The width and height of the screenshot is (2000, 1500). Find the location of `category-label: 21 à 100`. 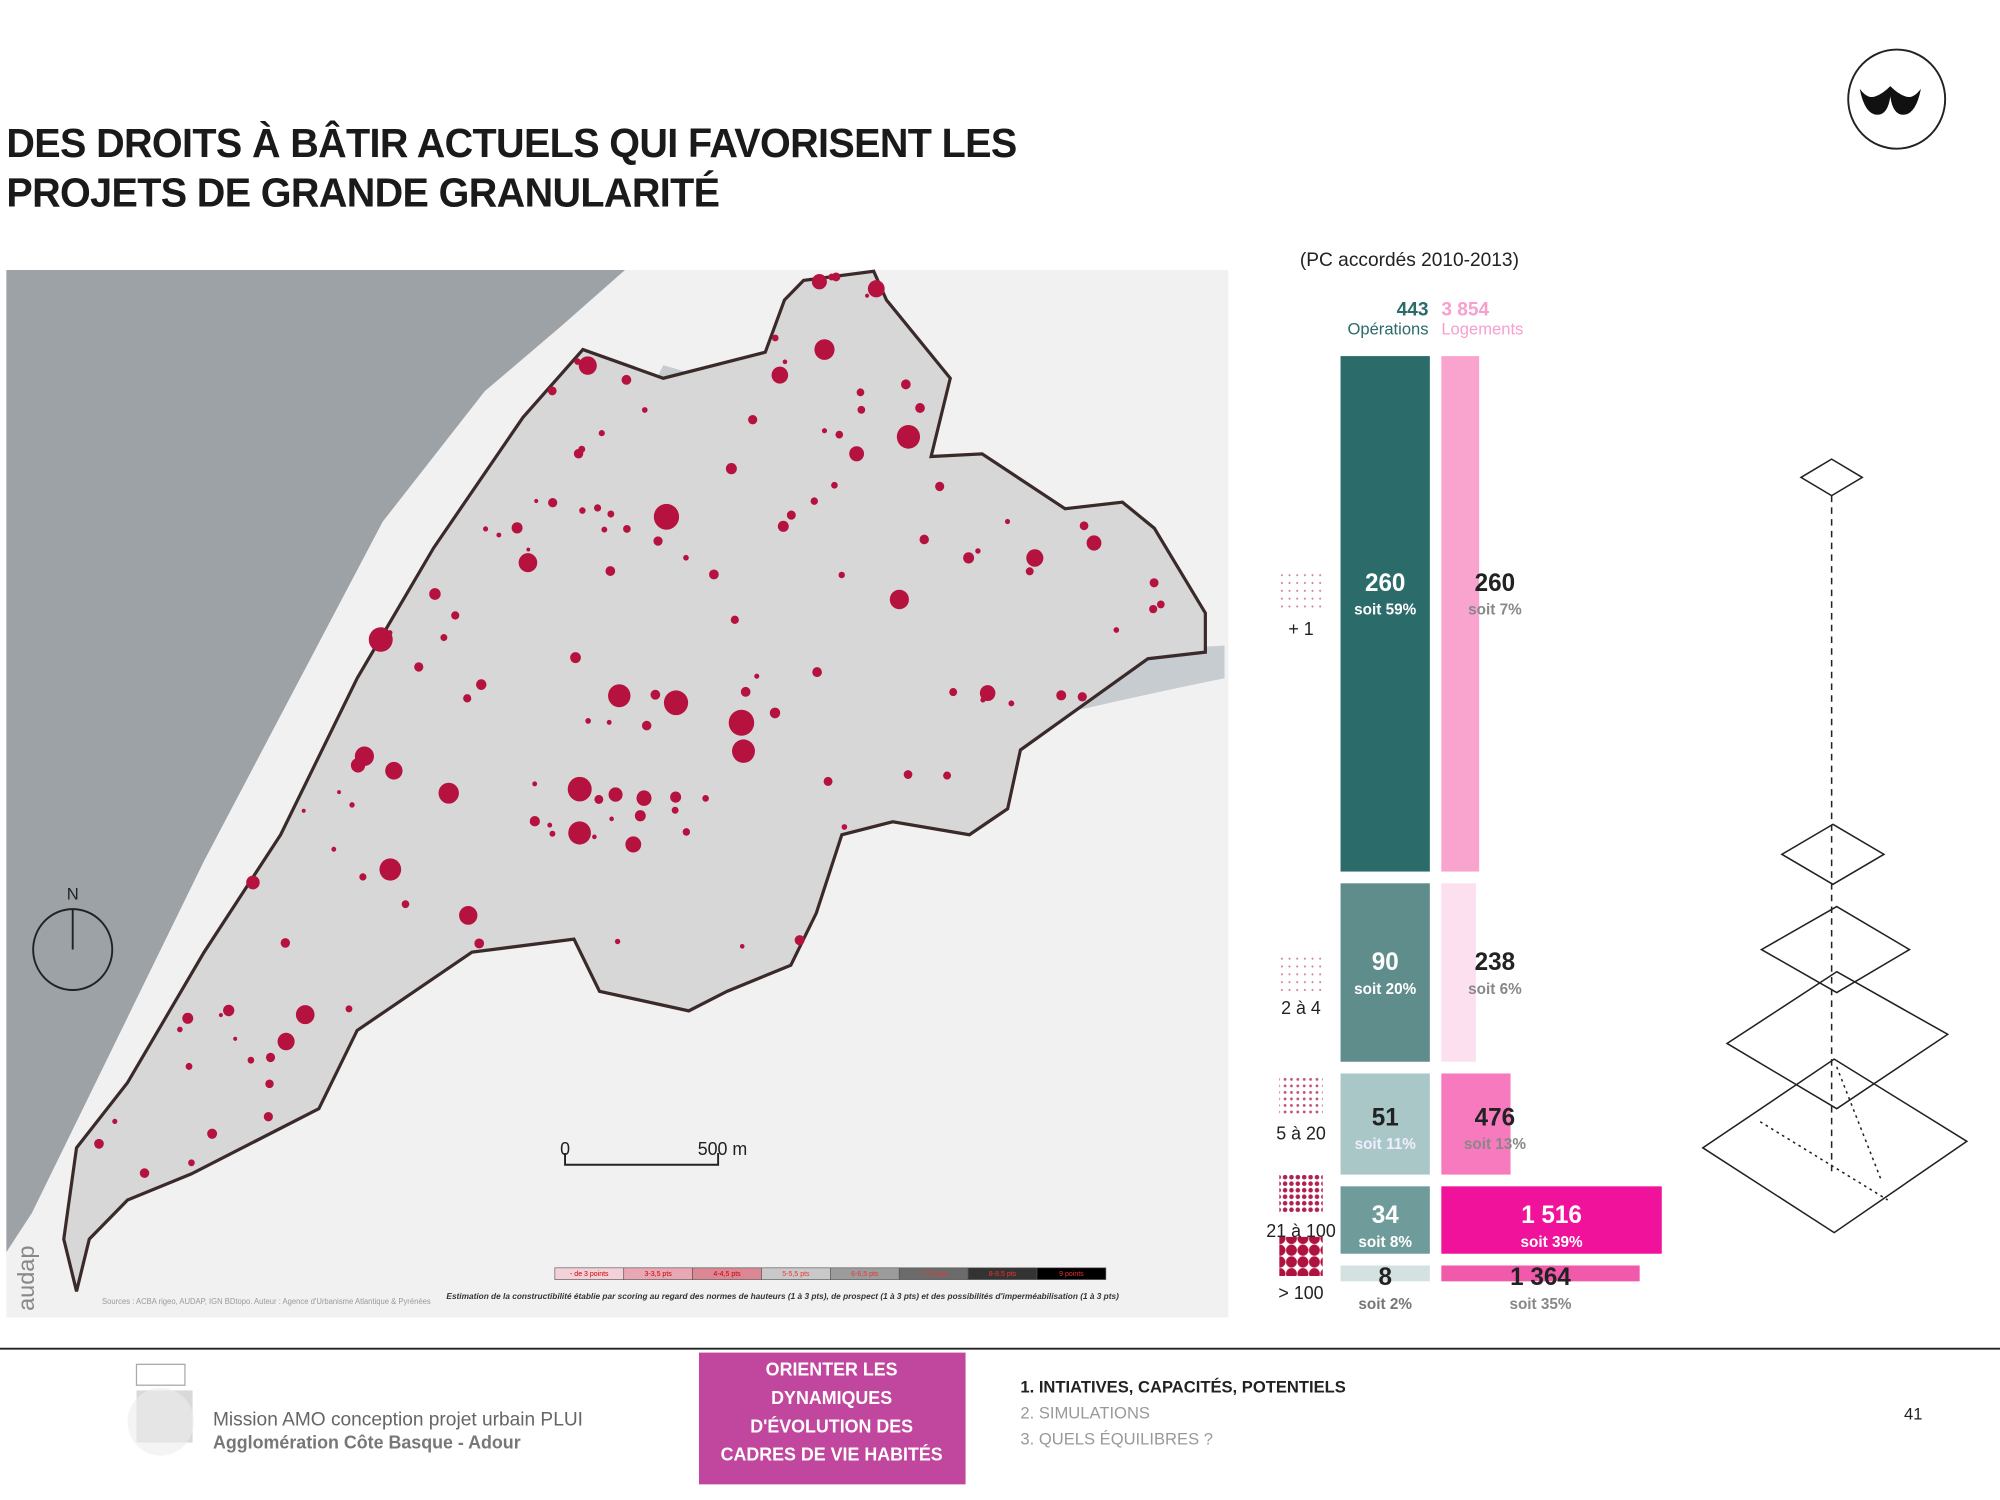

category-label: 21 à 100 is located at coordinates (1300, 1231).